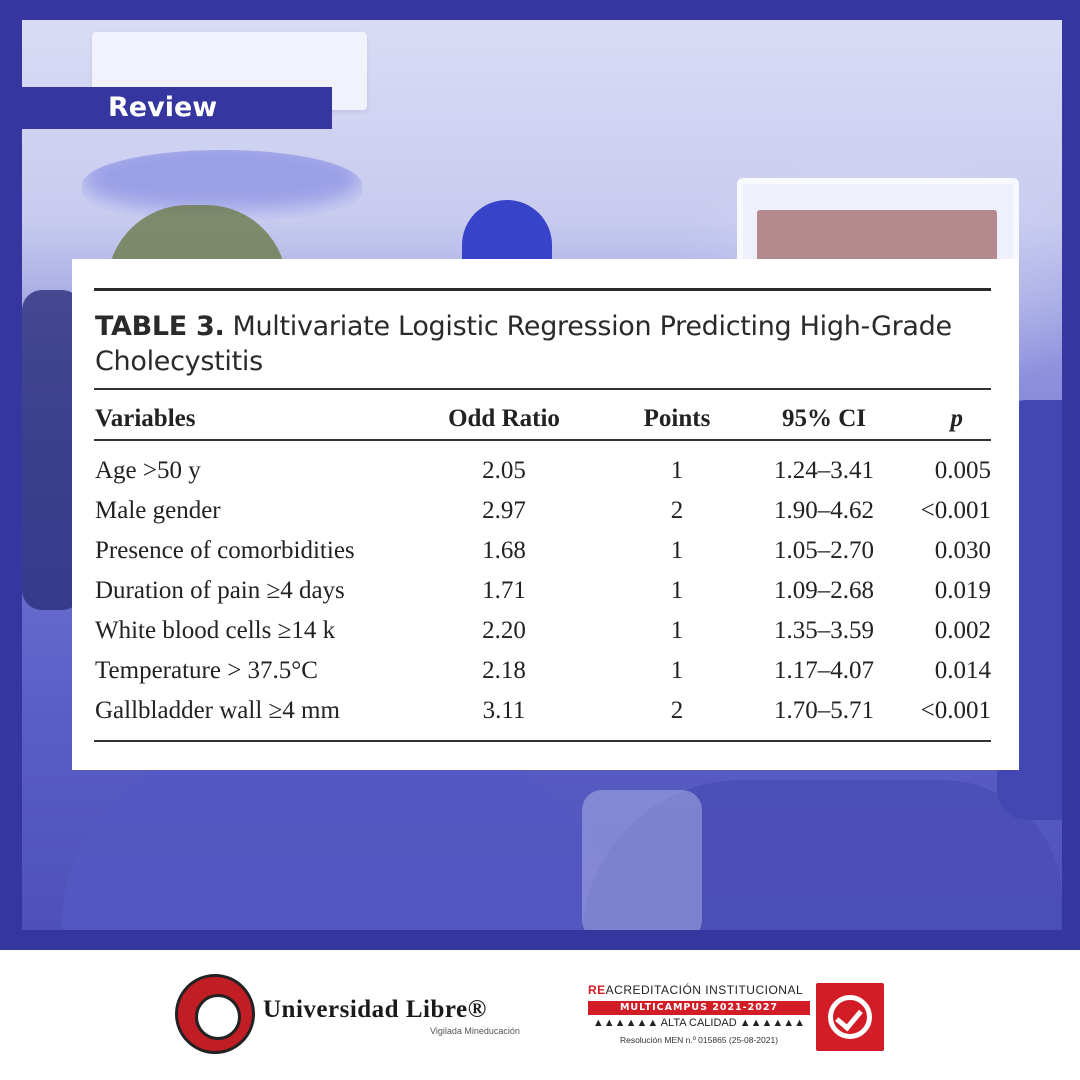 This screenshot has width=1080, height=1080. Describe the element at coordinates (504, 630) in the screenshot. I see `cell-odd-ratio: 2.20` at that location.